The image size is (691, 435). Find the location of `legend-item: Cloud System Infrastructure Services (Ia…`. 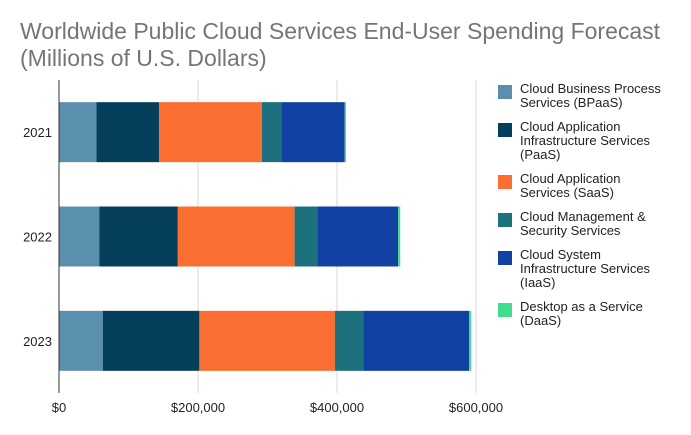

legend-item: Cloud System Infrastructure Services (Ia… is located at coordinates (593, 269).